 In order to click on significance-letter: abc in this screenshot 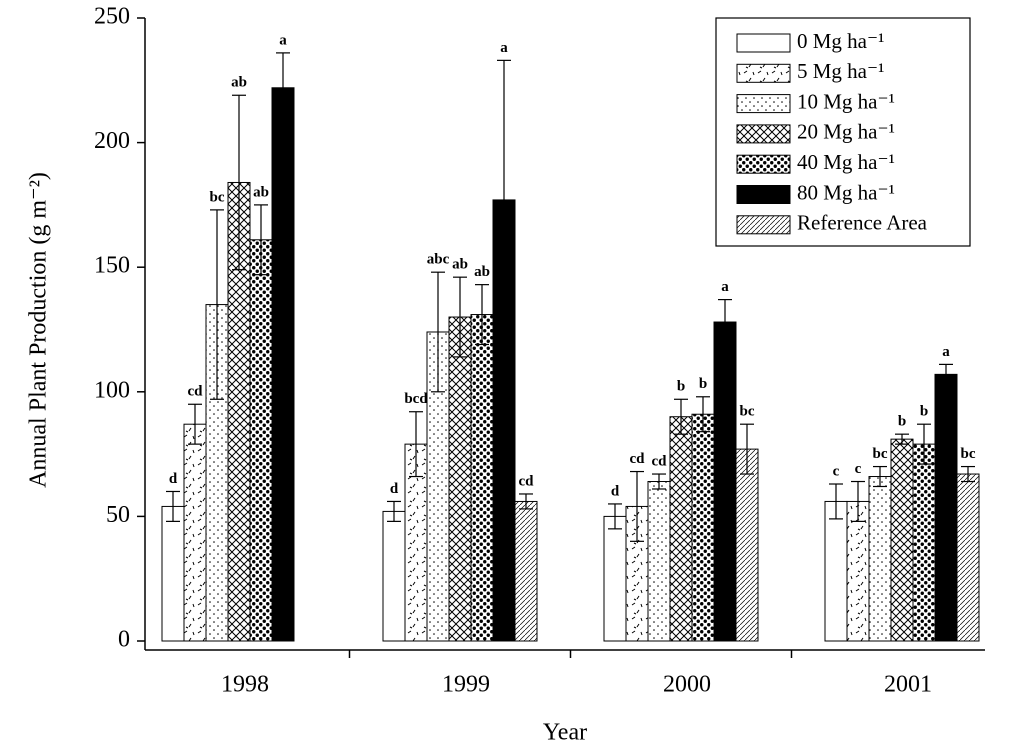, I will do `click(438, 260)`.